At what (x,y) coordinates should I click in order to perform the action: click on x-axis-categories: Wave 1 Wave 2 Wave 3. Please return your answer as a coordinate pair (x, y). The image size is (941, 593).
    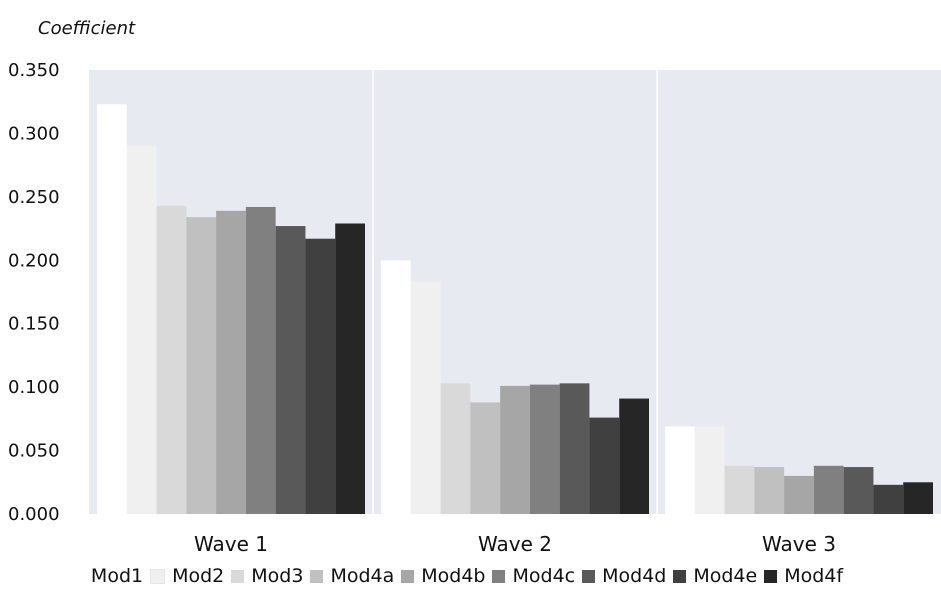
    Looking at the image, I should click on (515, 544).